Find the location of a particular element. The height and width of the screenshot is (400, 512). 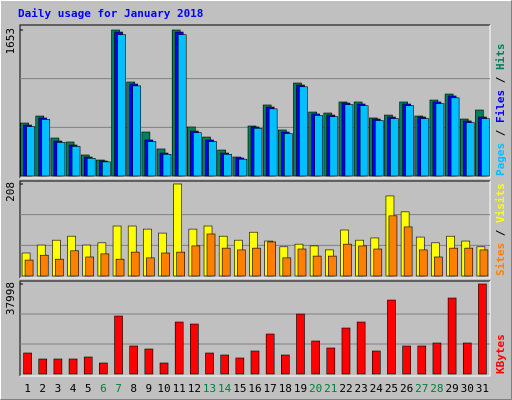

legend: Sites / Visits is located at coordinates (500, 229).